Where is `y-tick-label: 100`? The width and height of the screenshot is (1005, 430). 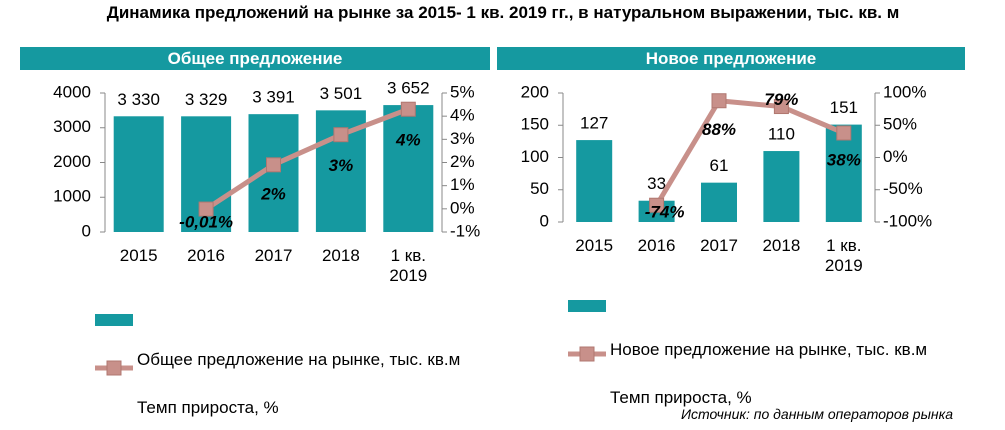
y-tick-label: 100 is located at coordinates (535, 156).